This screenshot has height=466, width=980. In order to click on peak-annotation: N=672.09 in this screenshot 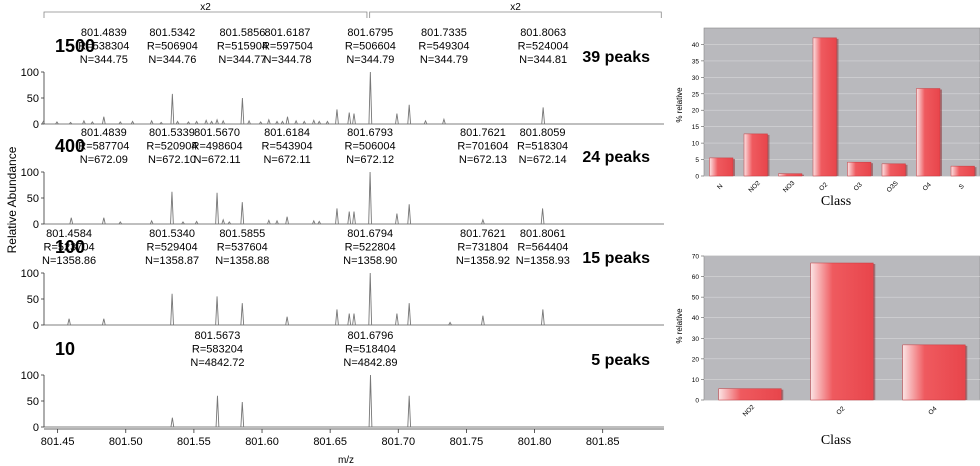, I will do `click(104, 160)`.